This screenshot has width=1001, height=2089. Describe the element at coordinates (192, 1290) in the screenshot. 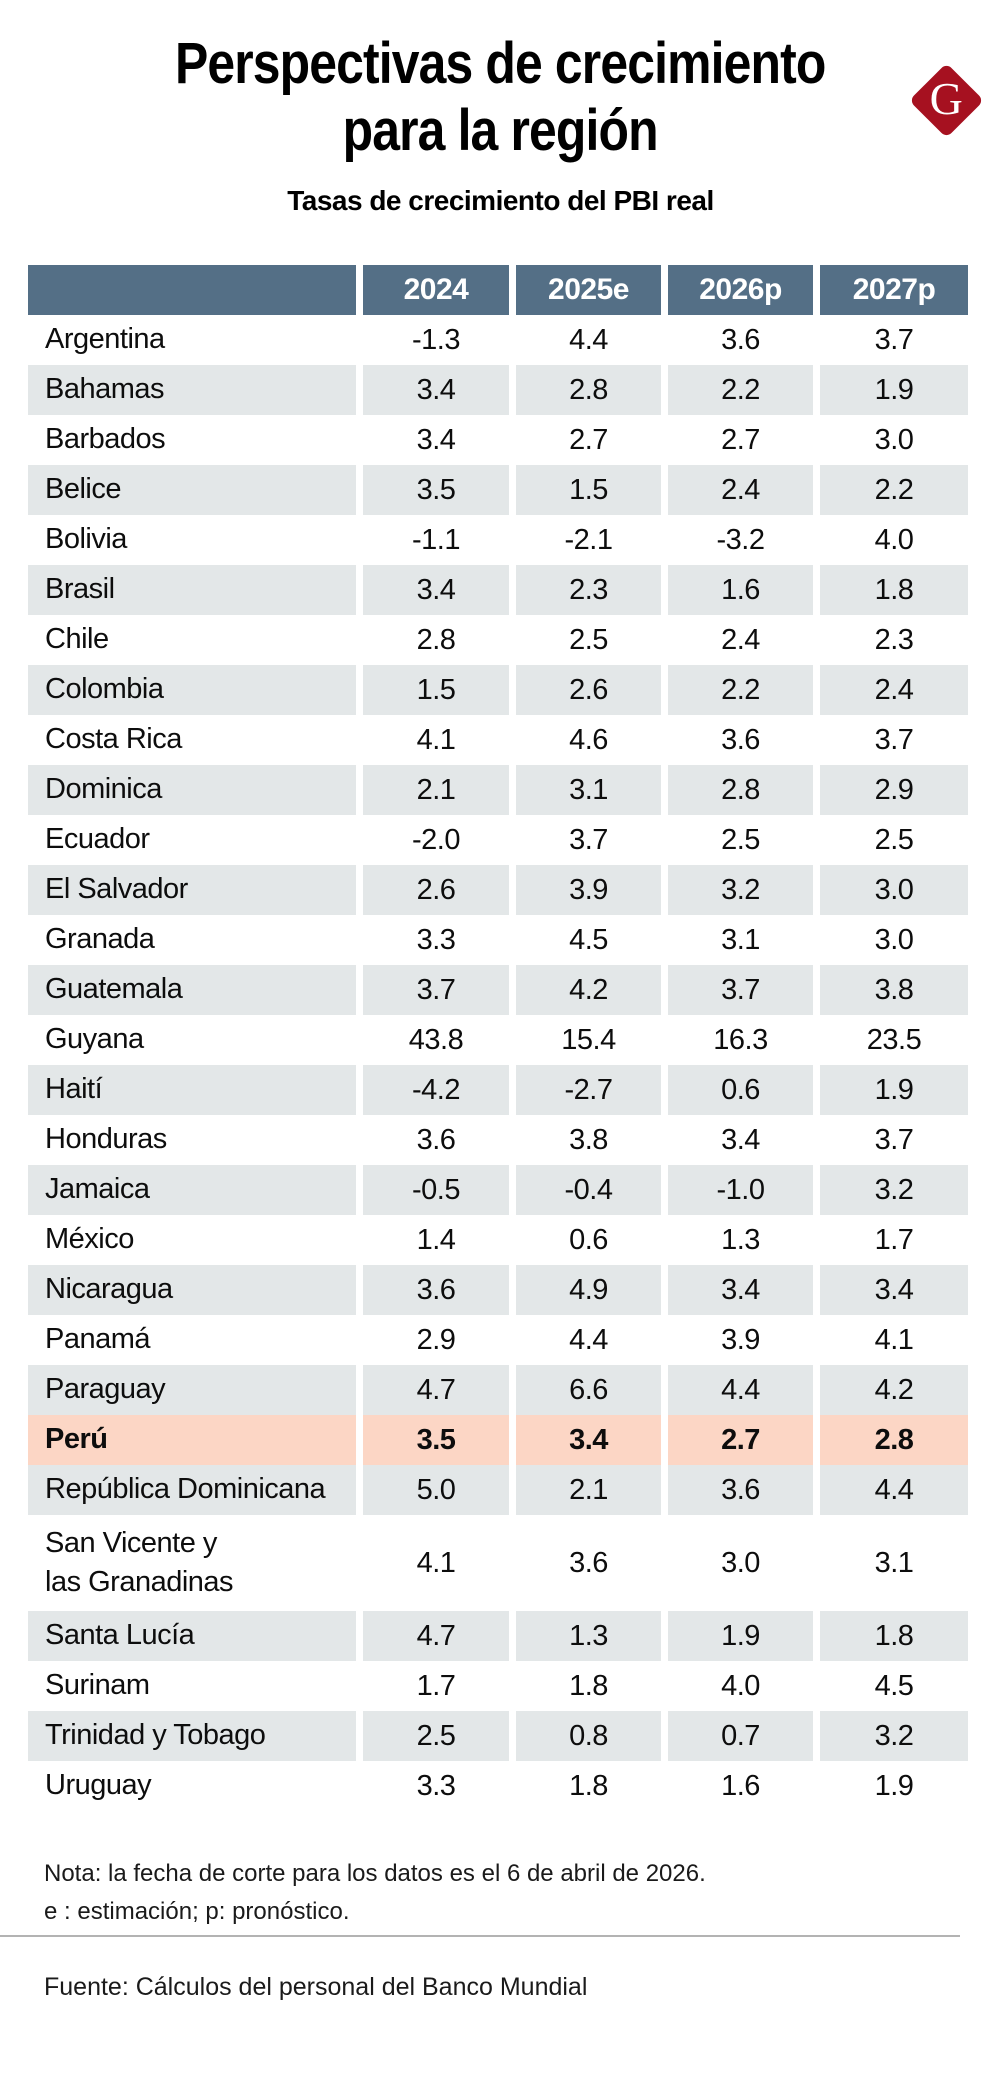

I see `country-cell: Nicaragua` at that location.